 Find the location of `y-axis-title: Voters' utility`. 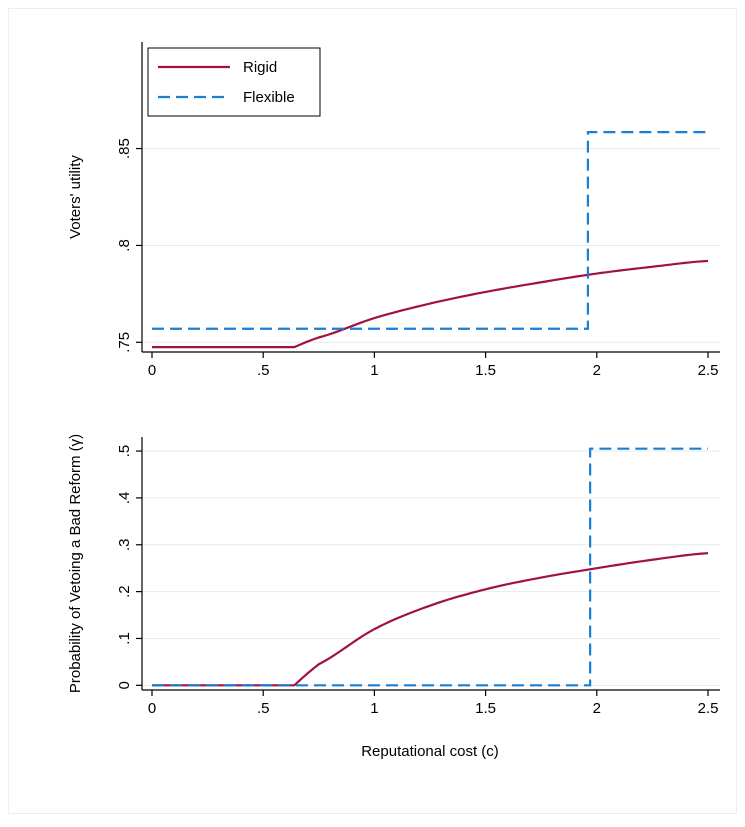

y-axis-title: Voters' utility is located at coordinates (75, 197).